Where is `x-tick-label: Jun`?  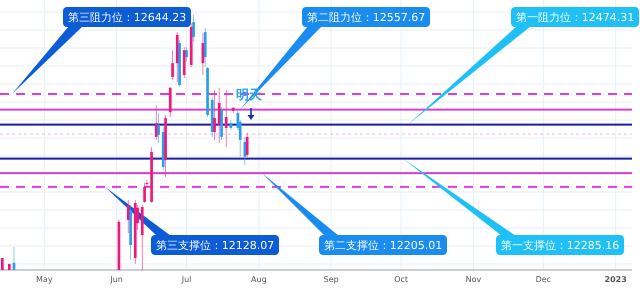
x-tick-label: Jun is located at coordinates (116, 279).